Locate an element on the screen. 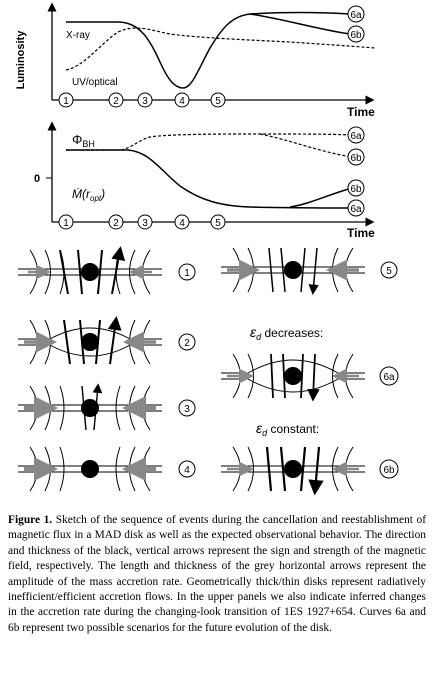  top-tick-5: 5 is located at coordinates (218, 101).